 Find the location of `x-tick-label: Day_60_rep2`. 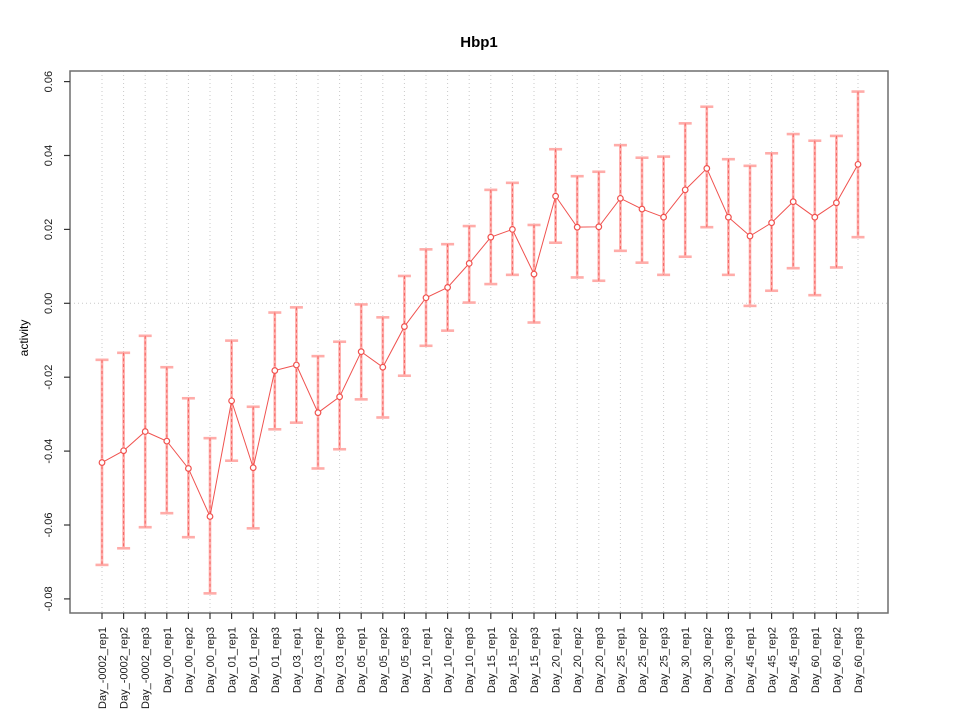

x-tick-label: Day_60_rep2 is located at coordinates (837, 660).